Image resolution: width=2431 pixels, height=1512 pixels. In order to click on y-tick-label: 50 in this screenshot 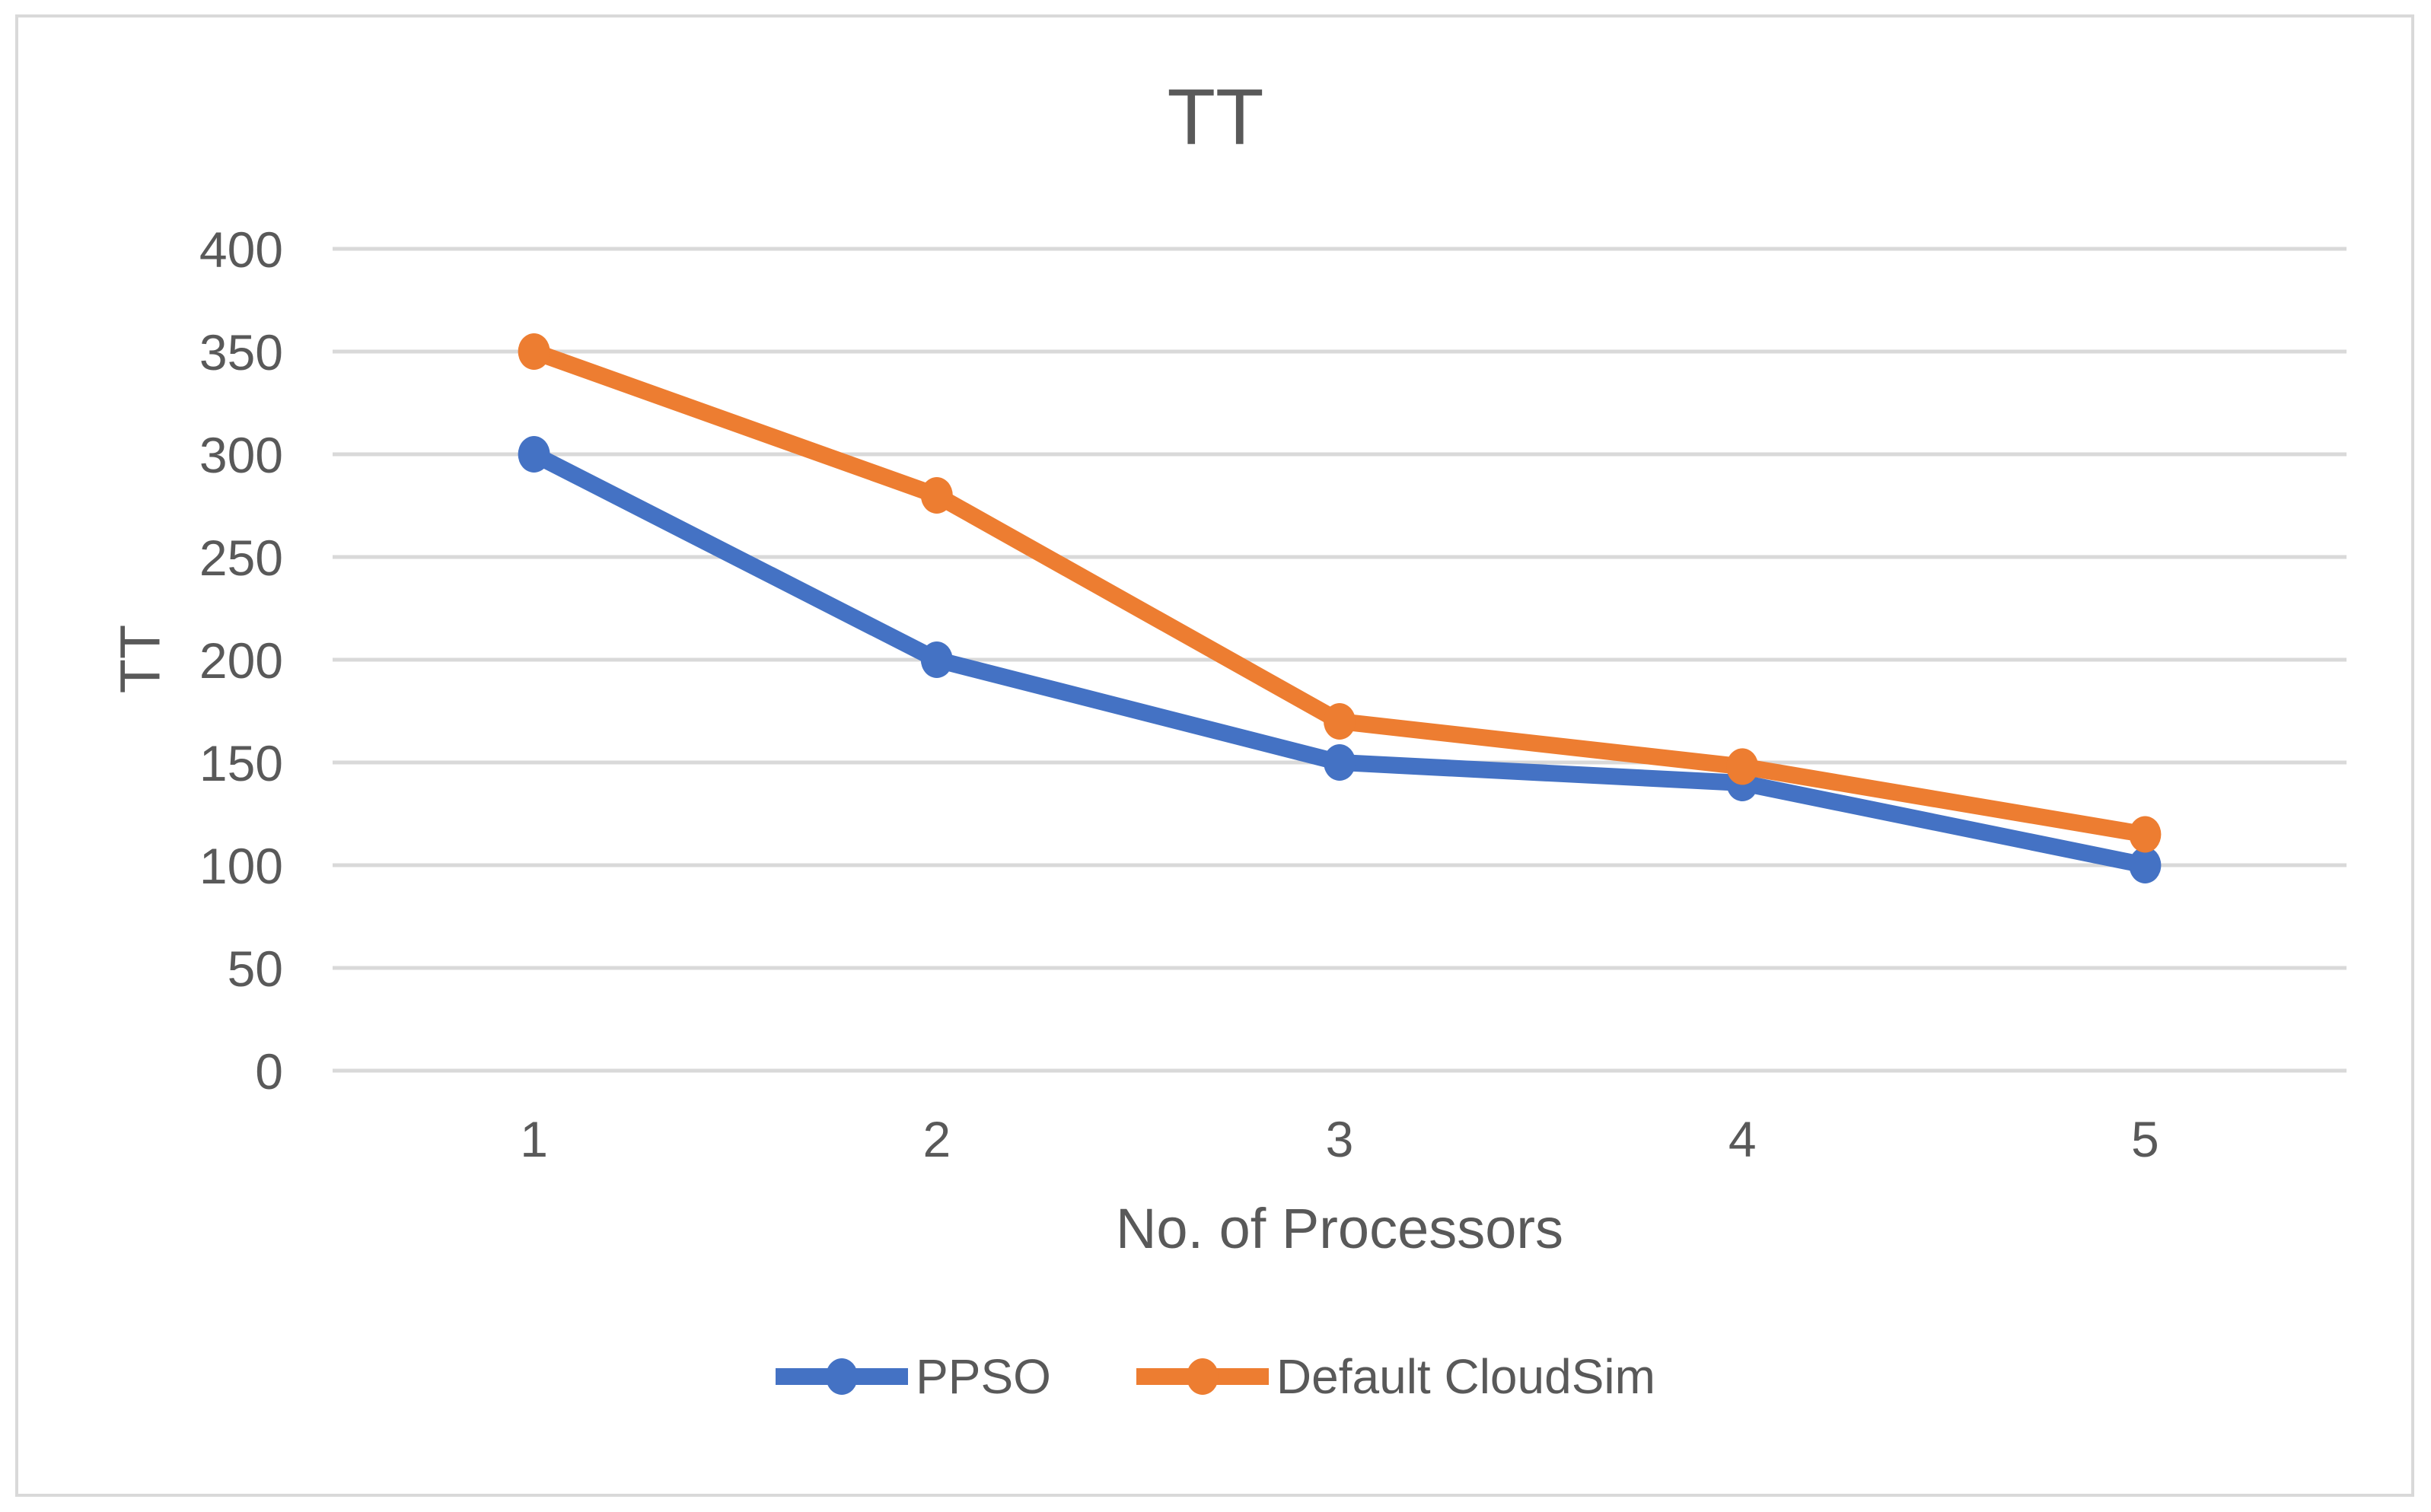, I will do `click(256, 969)`.